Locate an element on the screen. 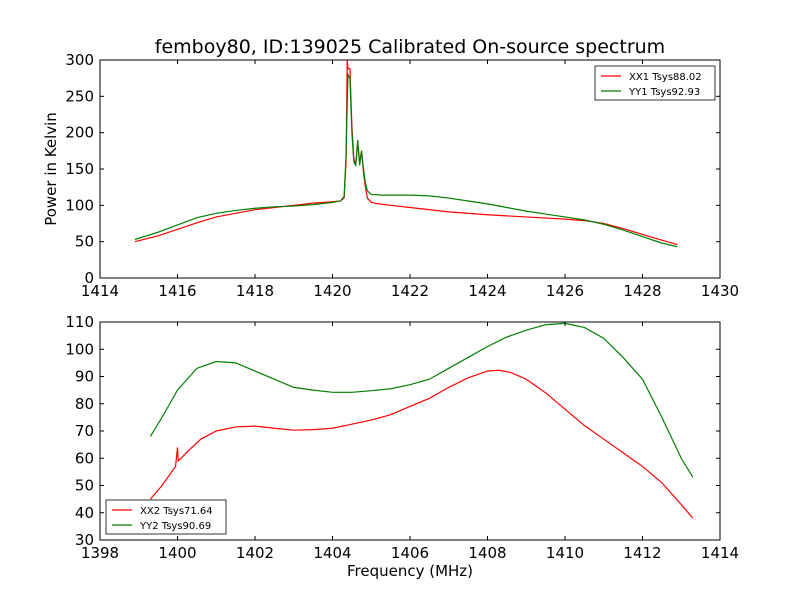 The image size is (800, 600). x-tick-label: 1420 is located at coordinates (332, 291).